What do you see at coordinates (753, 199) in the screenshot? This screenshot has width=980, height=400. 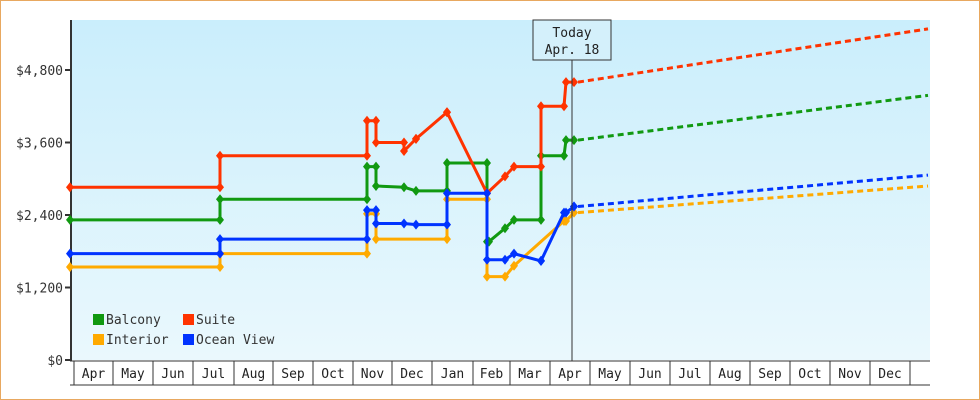 I see `forecast-line-interior` at bounding box center [753, 199].